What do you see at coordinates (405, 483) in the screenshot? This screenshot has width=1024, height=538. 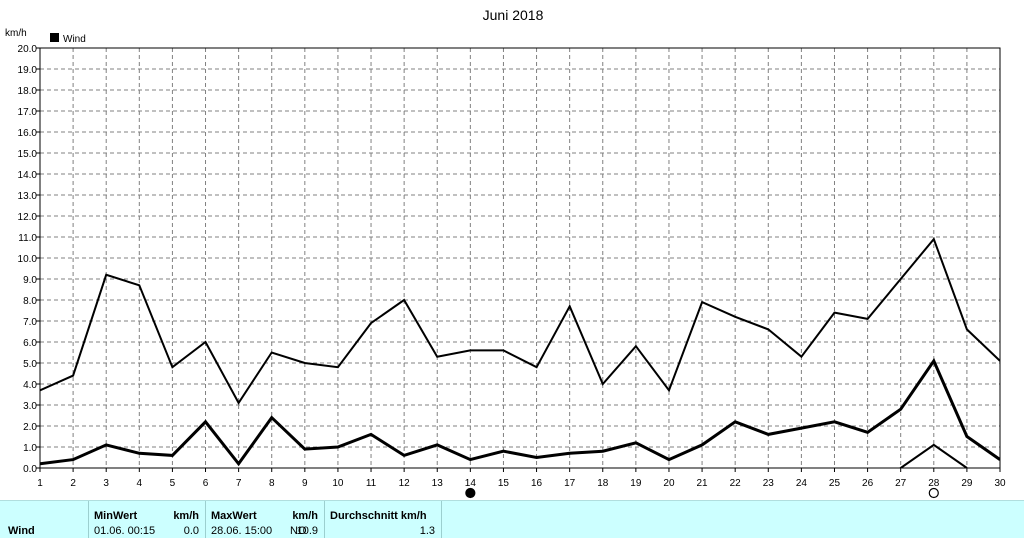 I see `x-tick-label: 12` at bounding box center [405, 483].